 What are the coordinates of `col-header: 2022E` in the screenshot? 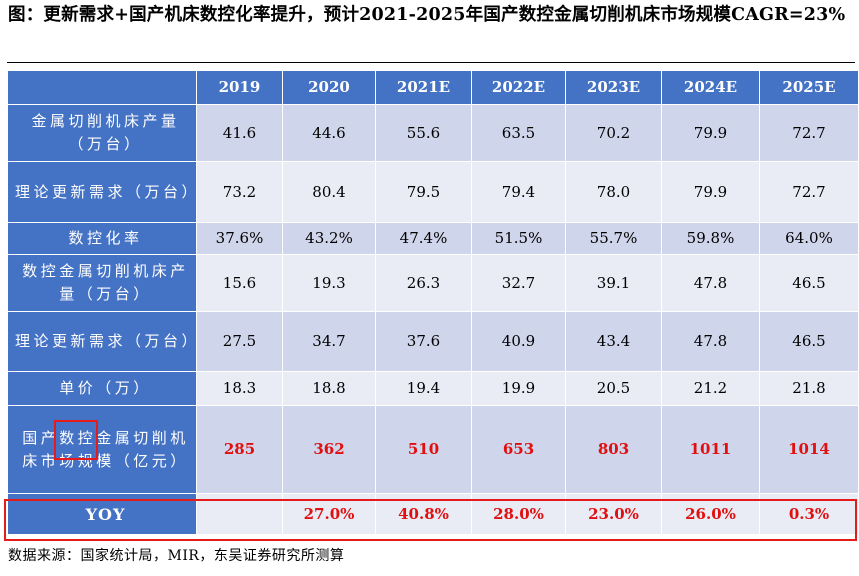 It's located at (518, 87).